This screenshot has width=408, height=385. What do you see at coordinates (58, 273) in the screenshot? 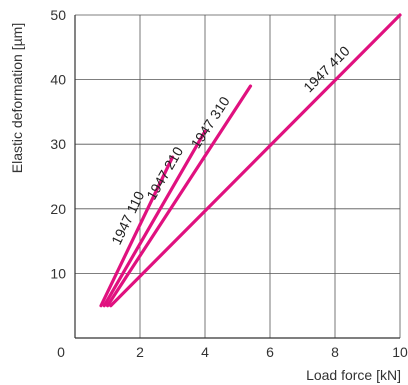
I see `y-tick-label: 10` at bounding box center [58, 273].